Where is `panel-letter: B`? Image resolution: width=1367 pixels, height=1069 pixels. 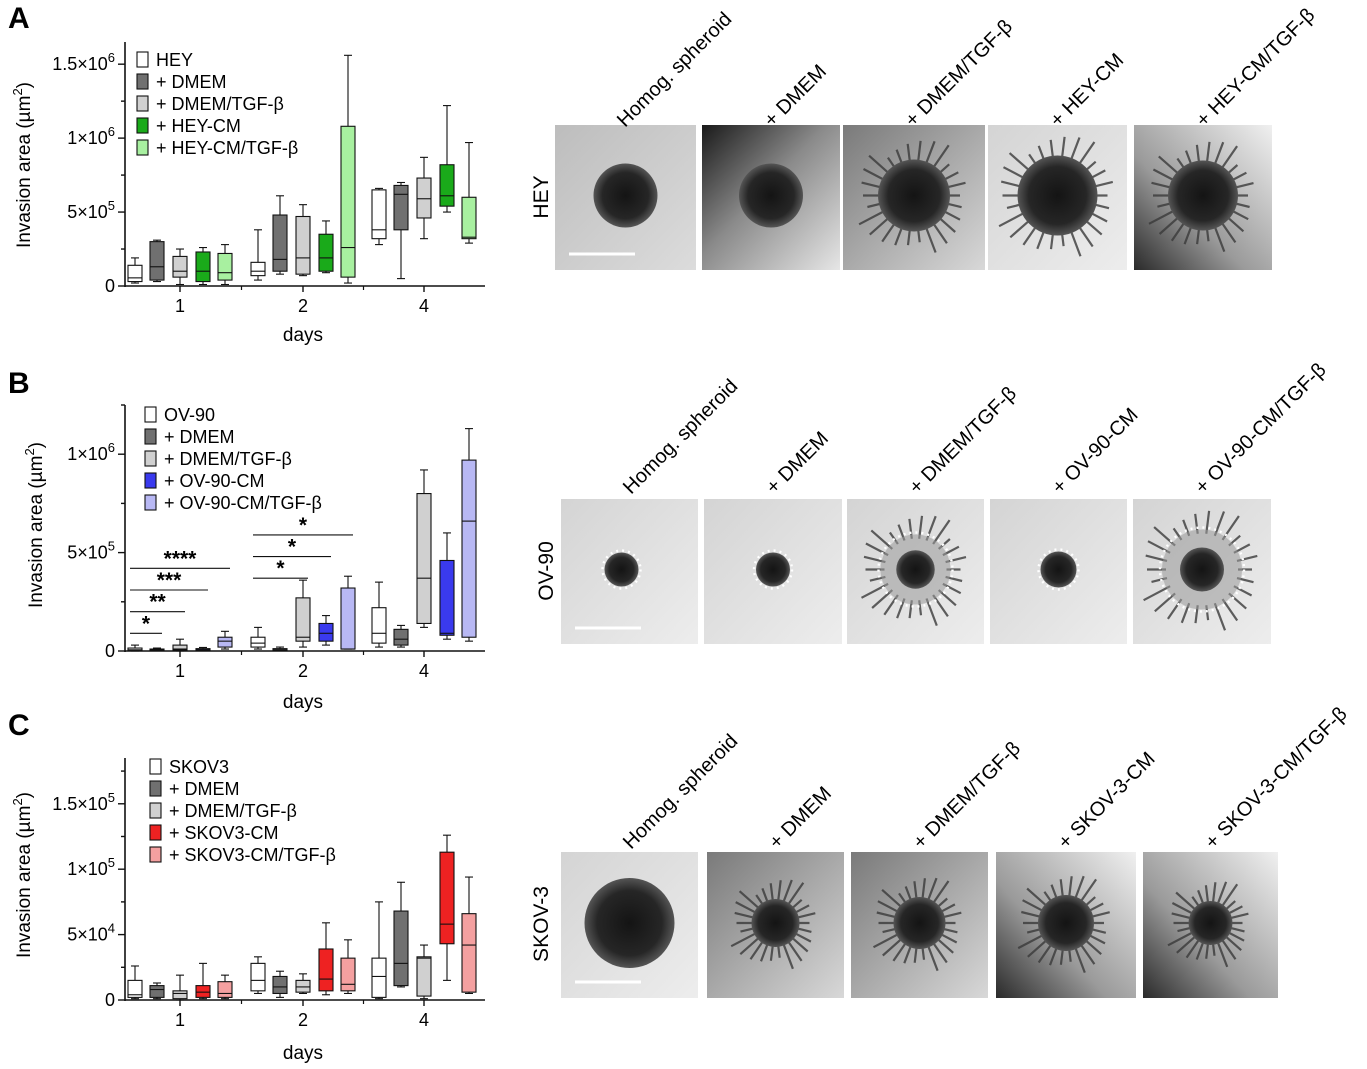
panel-letter: B is located at coordinates (19, 383).